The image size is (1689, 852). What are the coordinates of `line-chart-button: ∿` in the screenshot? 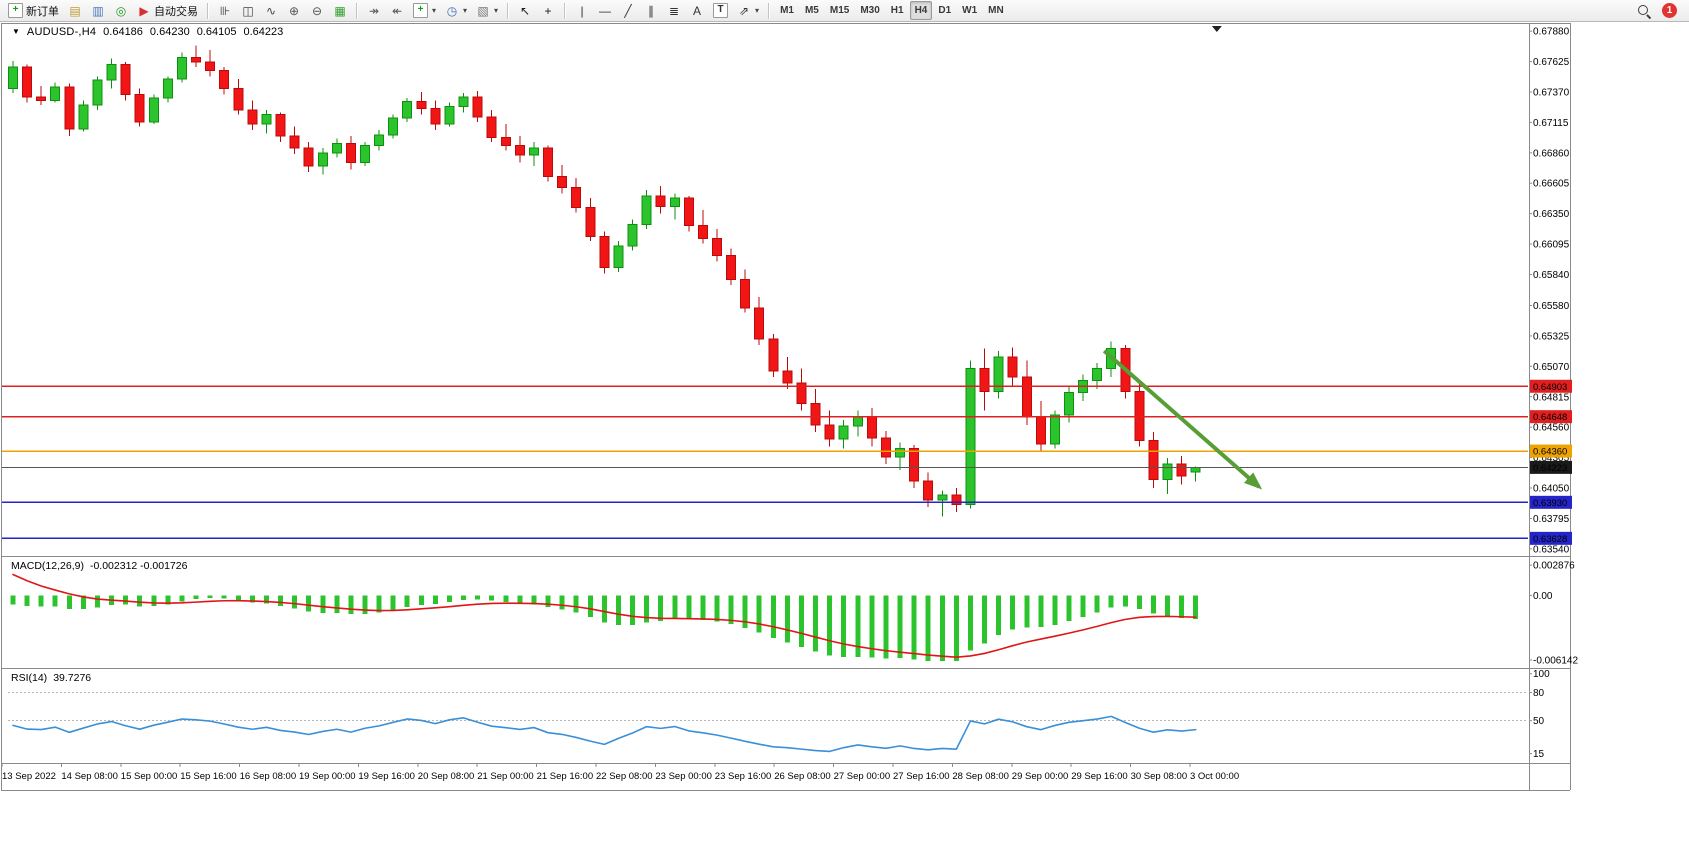 It's located at (271, 10).